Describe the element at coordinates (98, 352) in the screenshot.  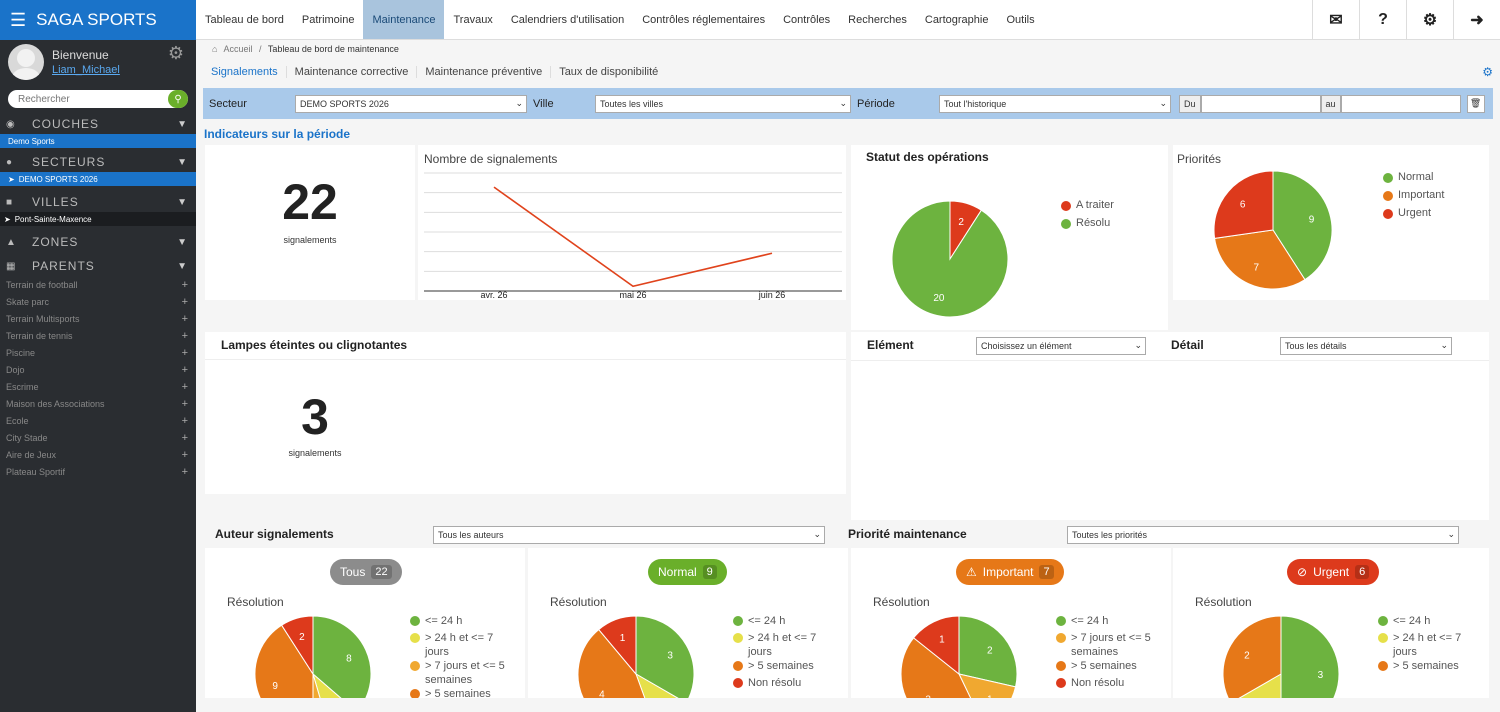
I see `parent-item: Piscine +` at that location.